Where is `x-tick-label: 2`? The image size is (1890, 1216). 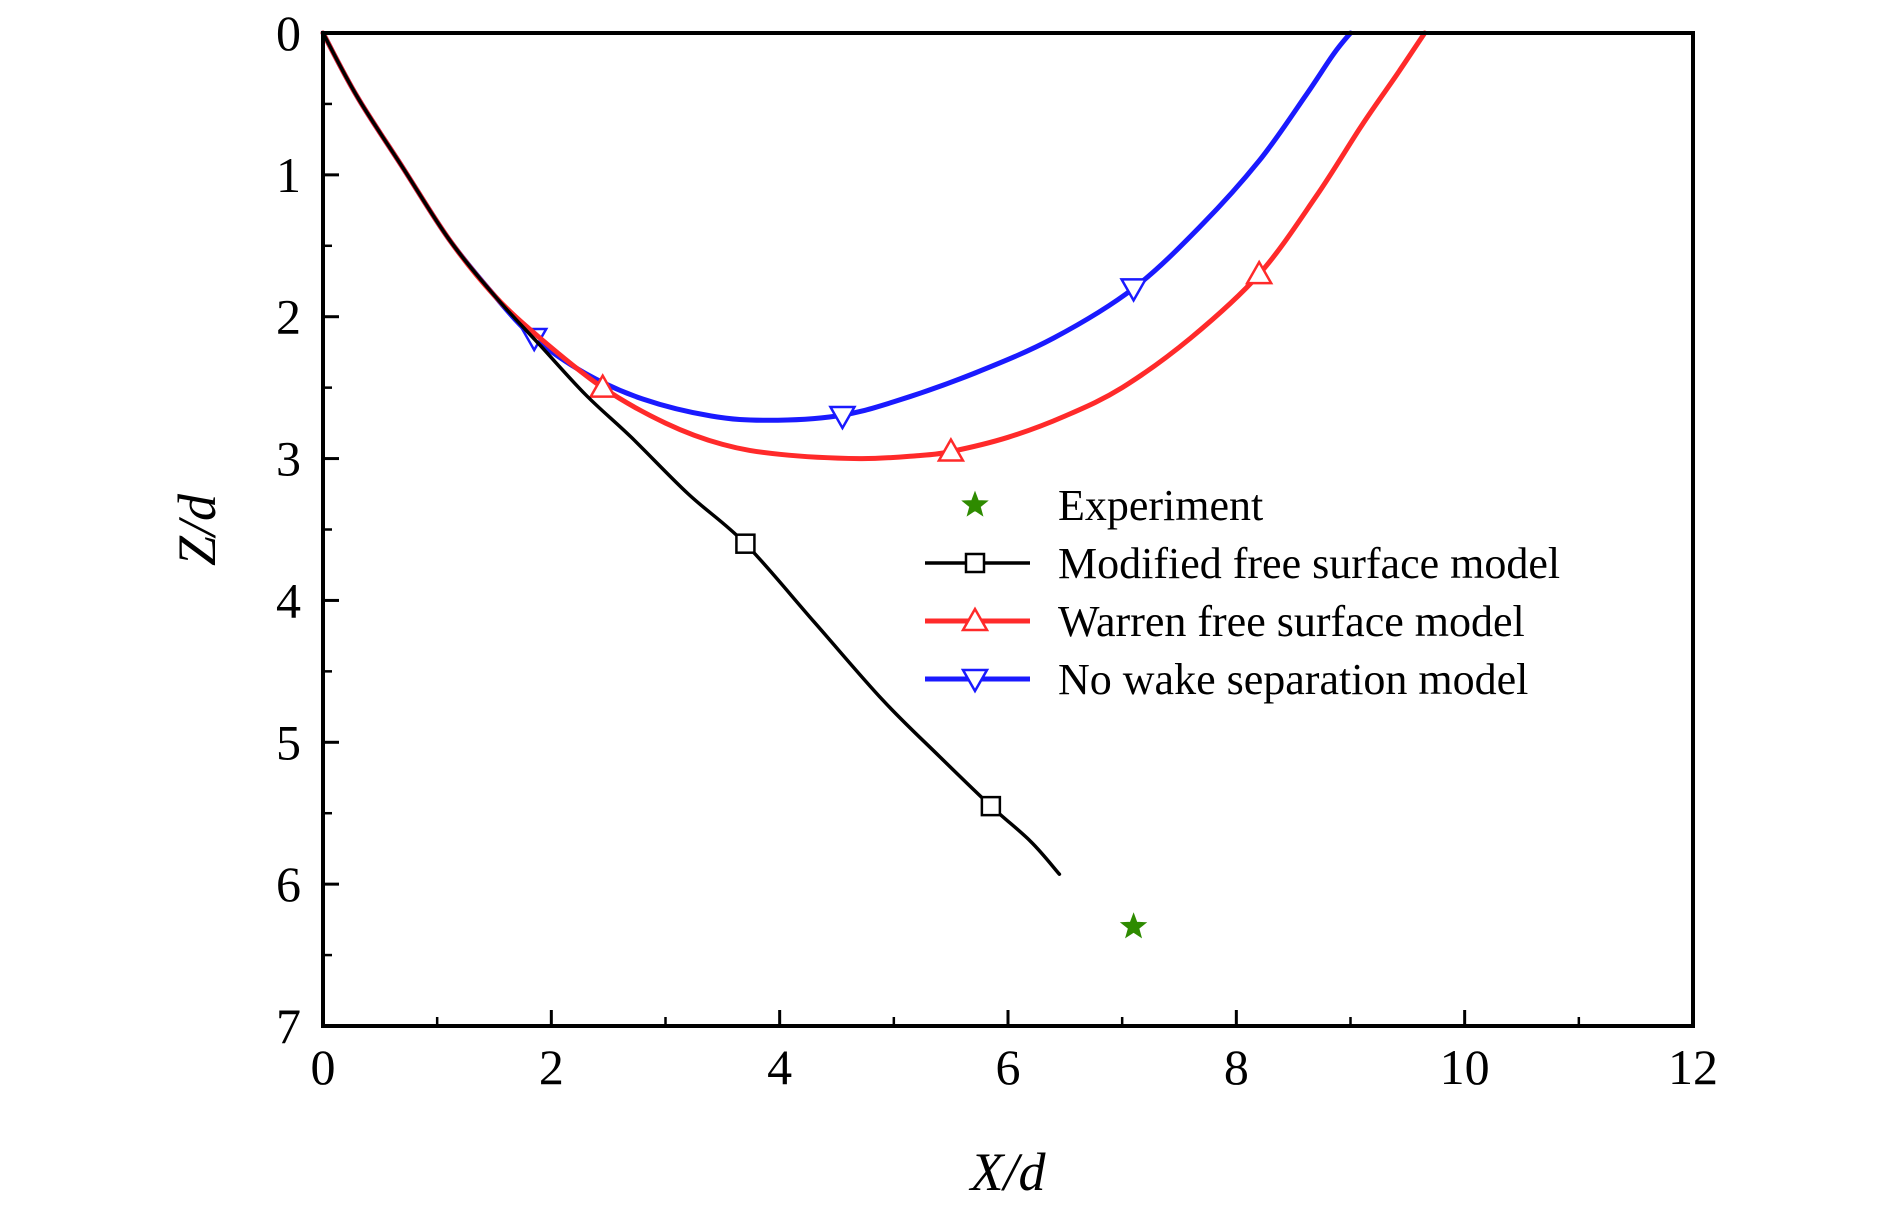
x-tick-label: 2 is located at coordinates (551, 1067).